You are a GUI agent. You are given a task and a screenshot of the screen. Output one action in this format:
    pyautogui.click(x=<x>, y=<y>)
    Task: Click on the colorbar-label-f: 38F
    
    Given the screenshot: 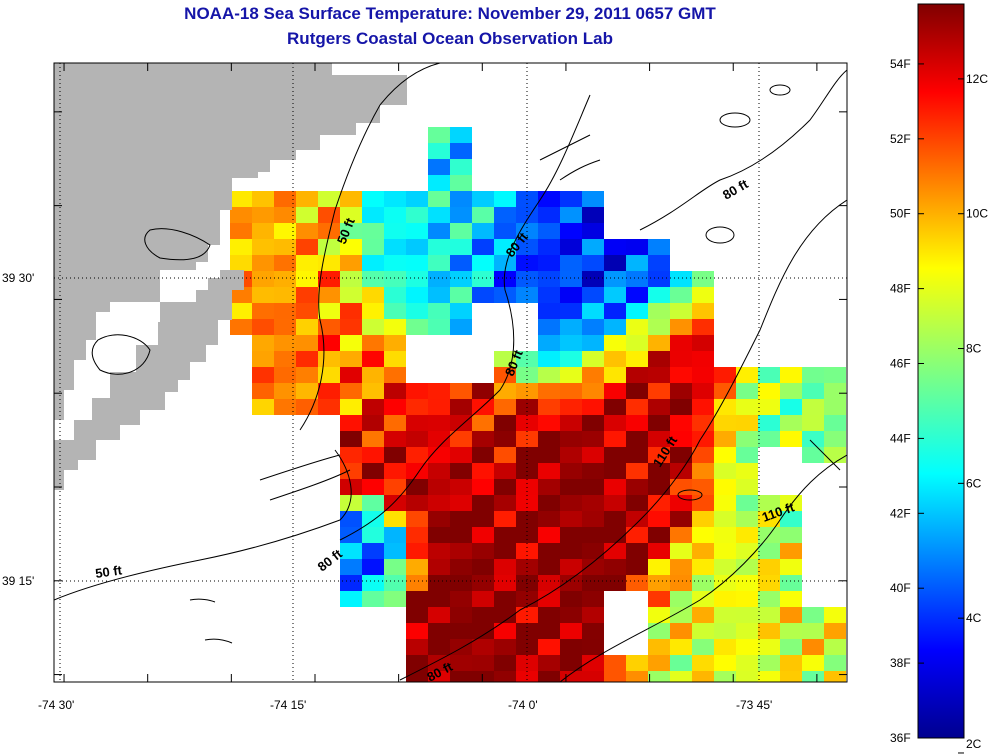 What is the action you would take?
    pyautogui.click(x=900, y=663)
    